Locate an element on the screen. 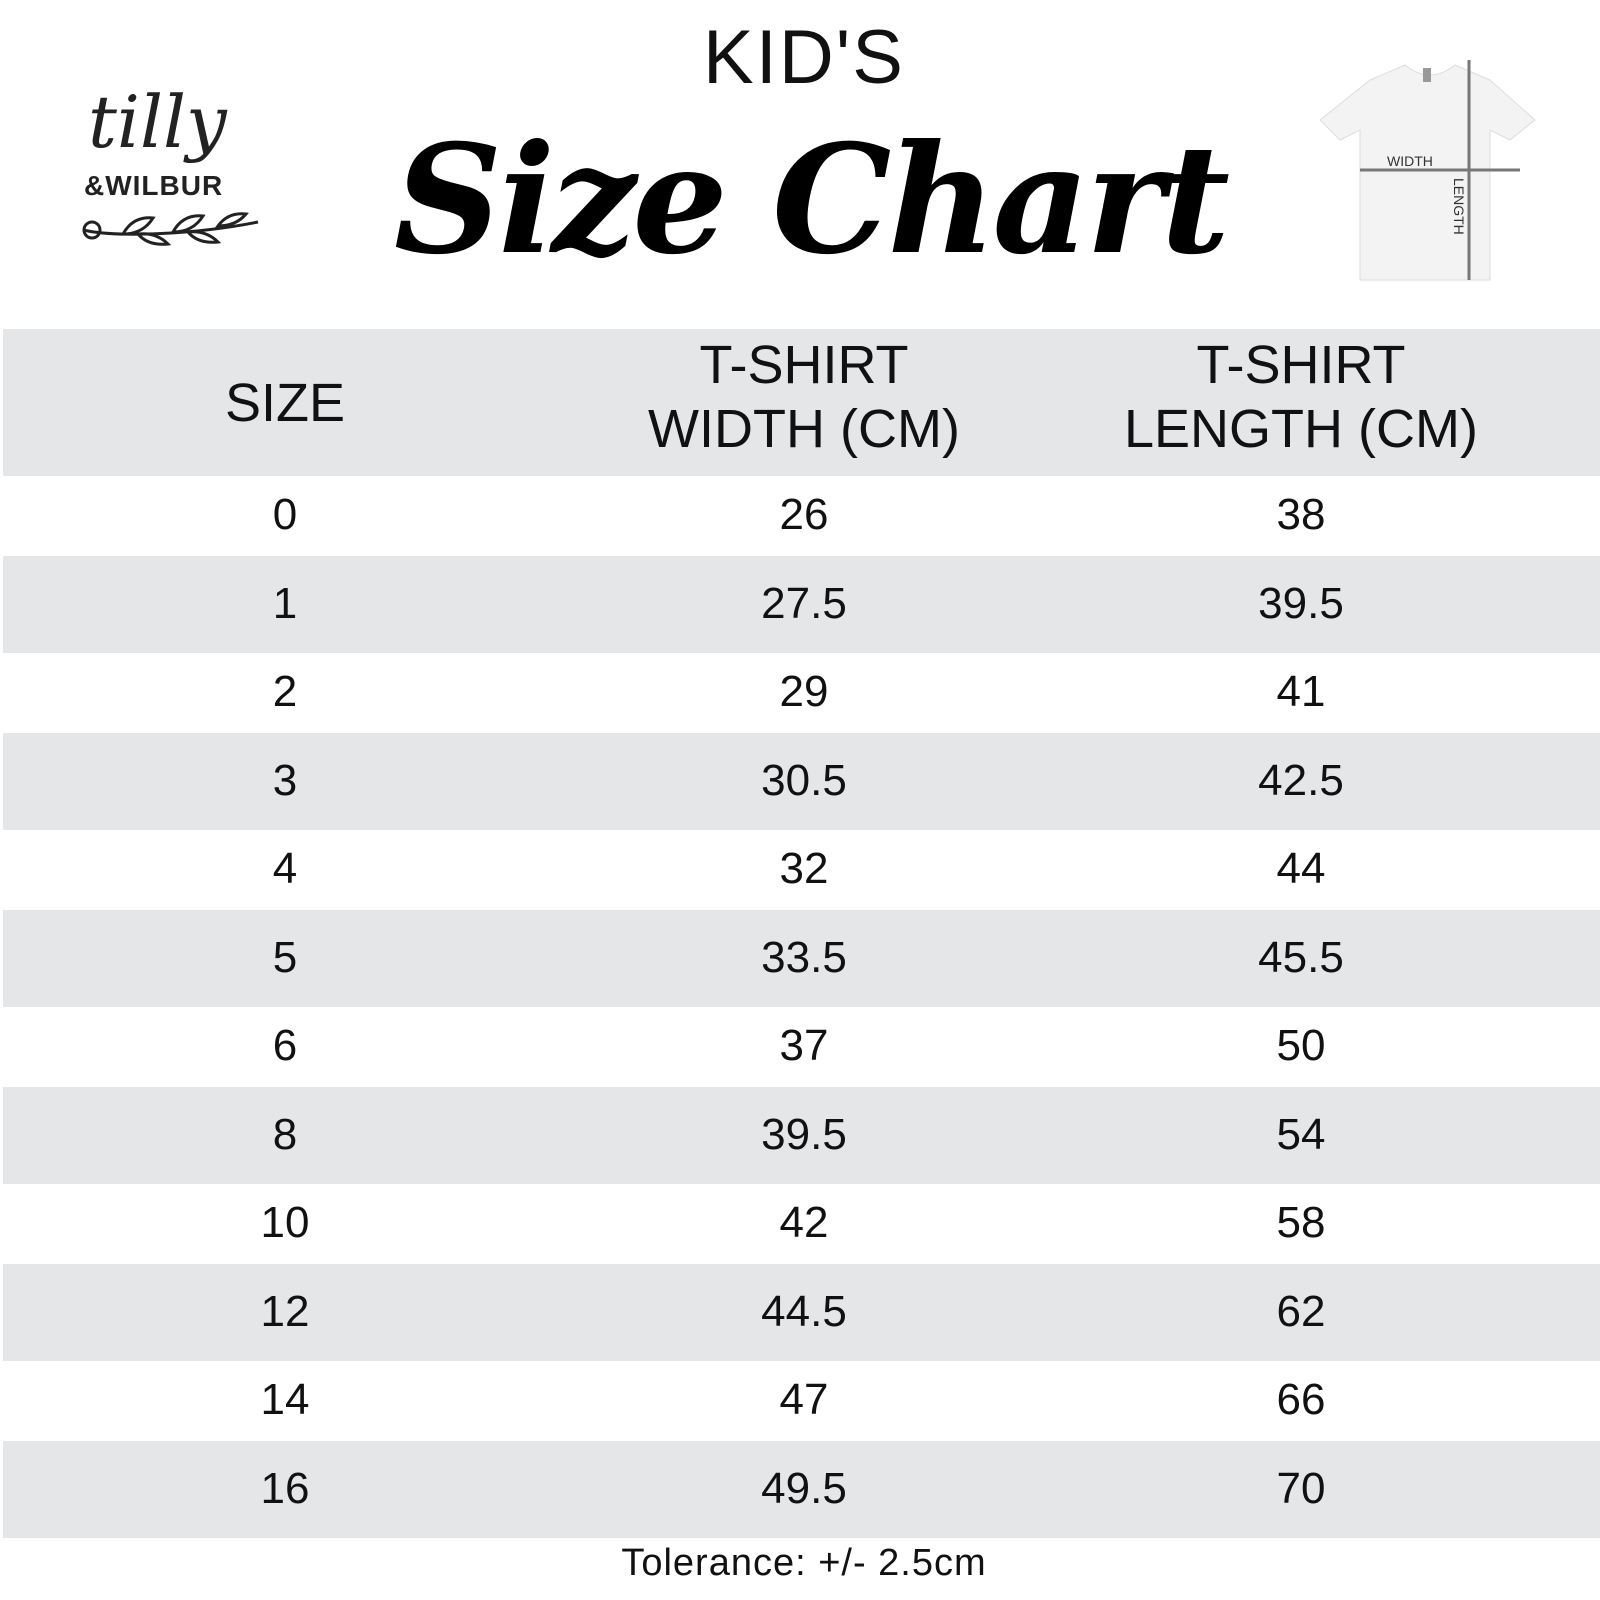  length-cell: 42.5 is located at coordinates (1301, 780).